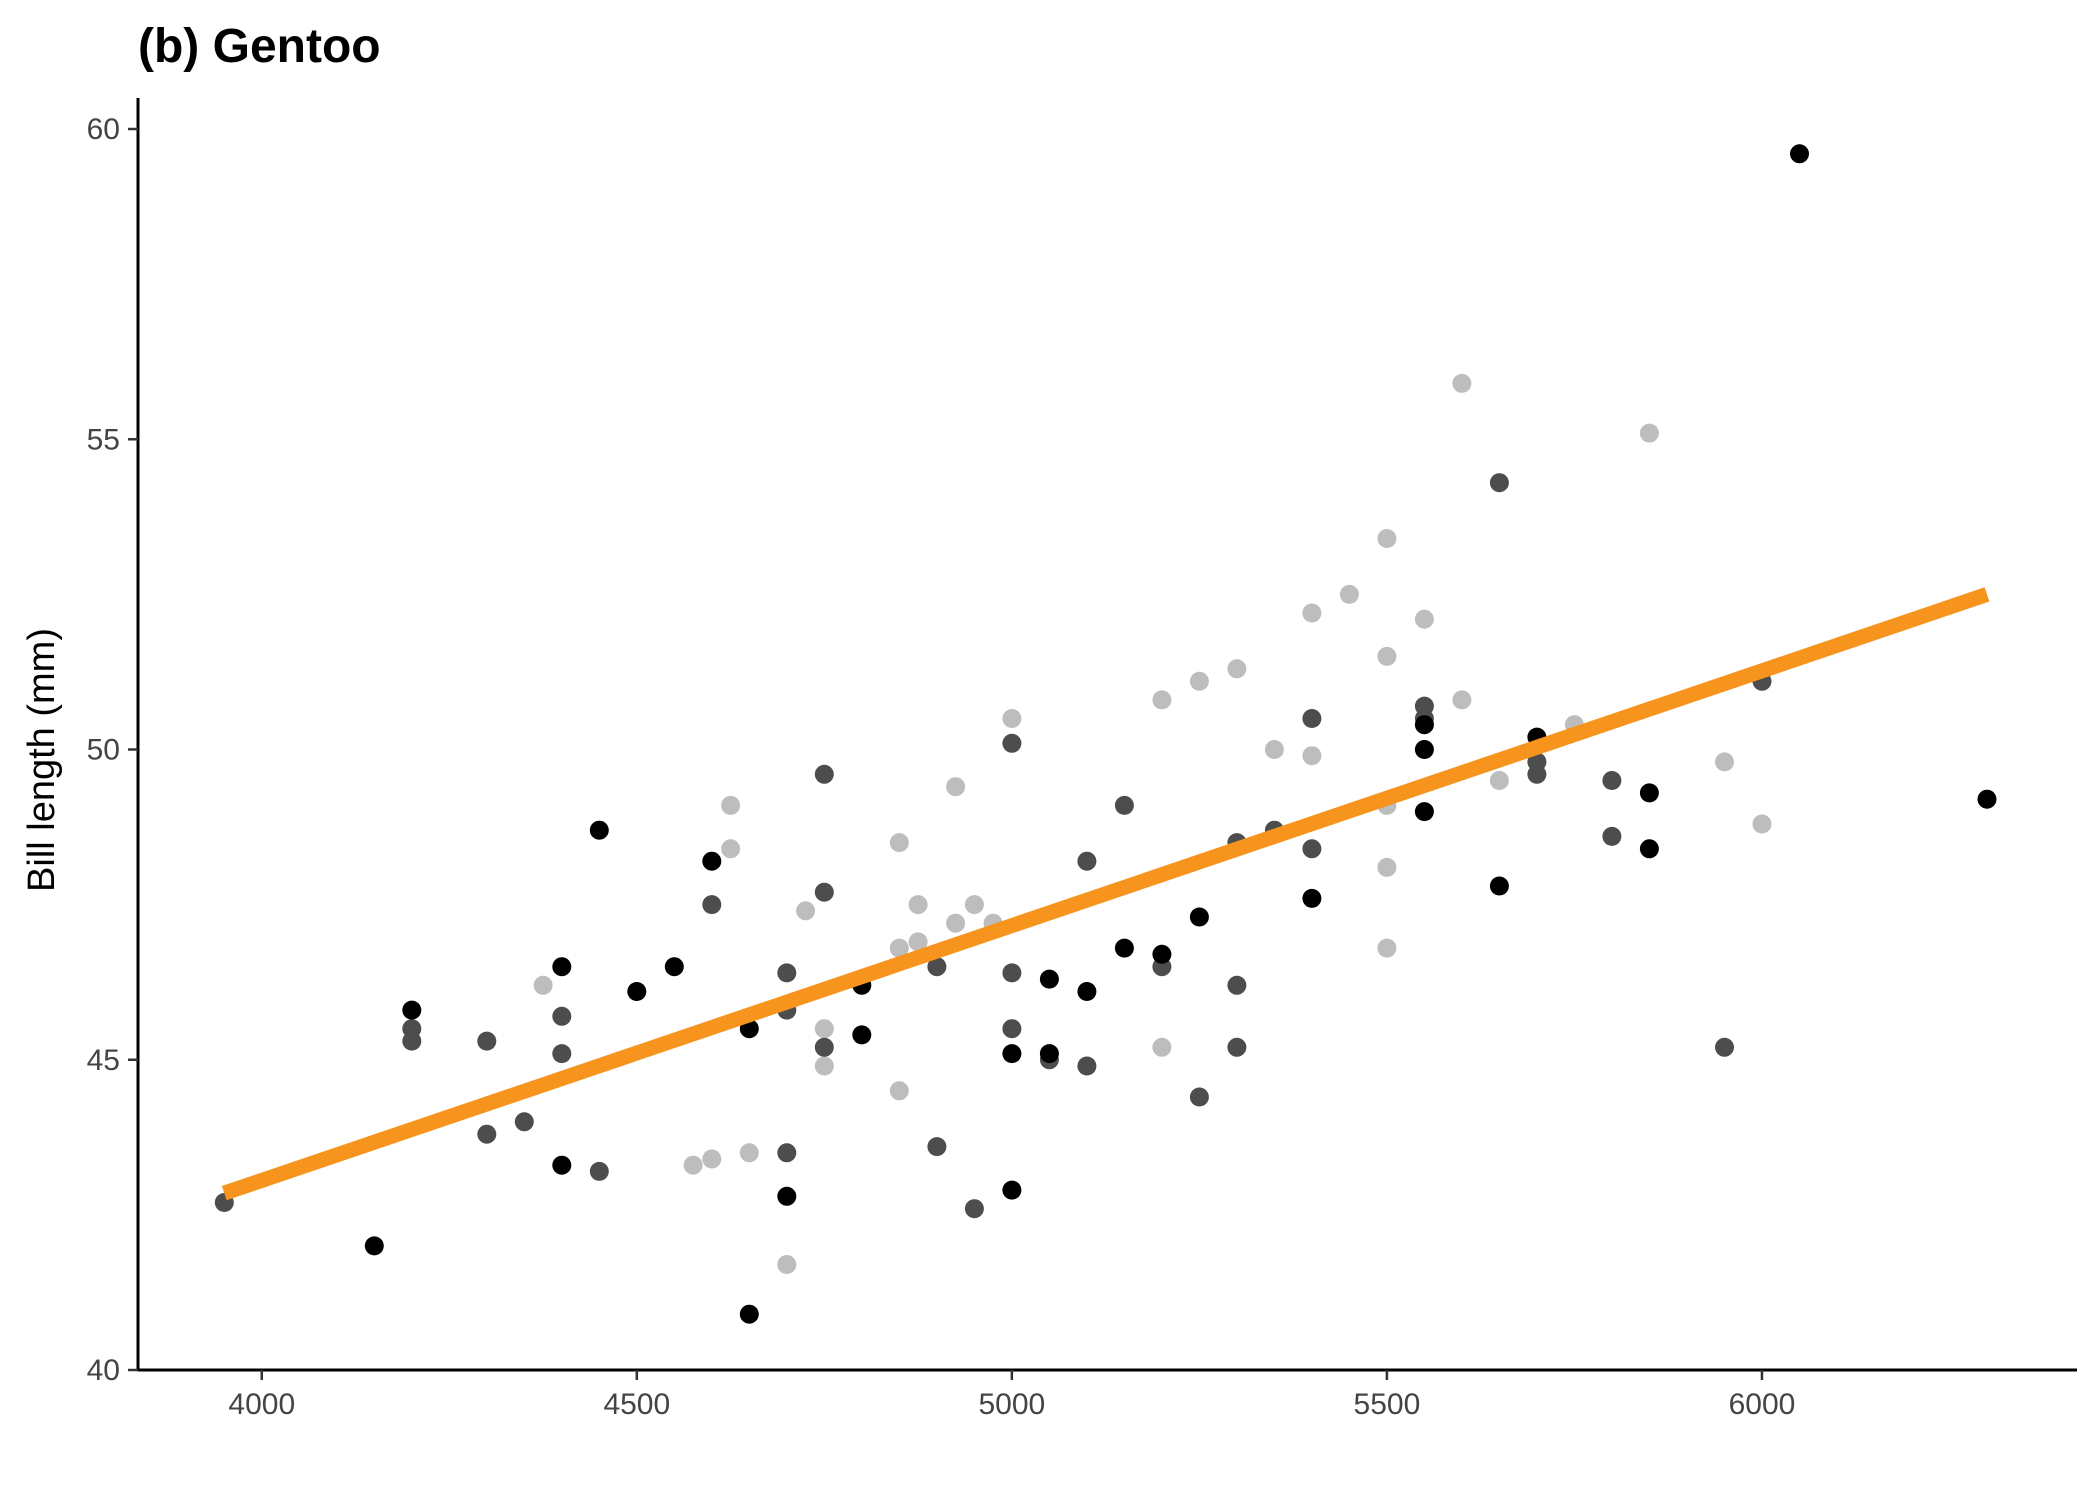 The width and height of the screenshot is (2100, 1500). What do you see at coordinates (1387, 1404) in the screenshot?
I see `x-tick-label-5500: 5500` at bounding box center [1387, 1404].